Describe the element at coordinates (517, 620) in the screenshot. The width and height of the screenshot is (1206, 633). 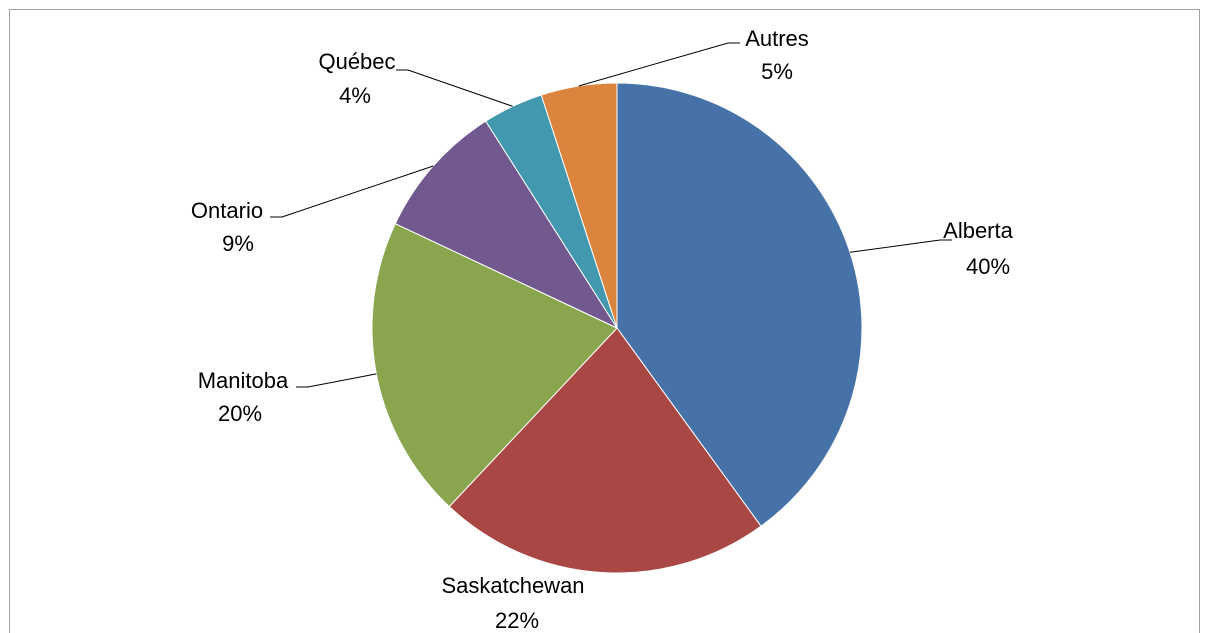
I see `slice-value-label: 22%` at that location.